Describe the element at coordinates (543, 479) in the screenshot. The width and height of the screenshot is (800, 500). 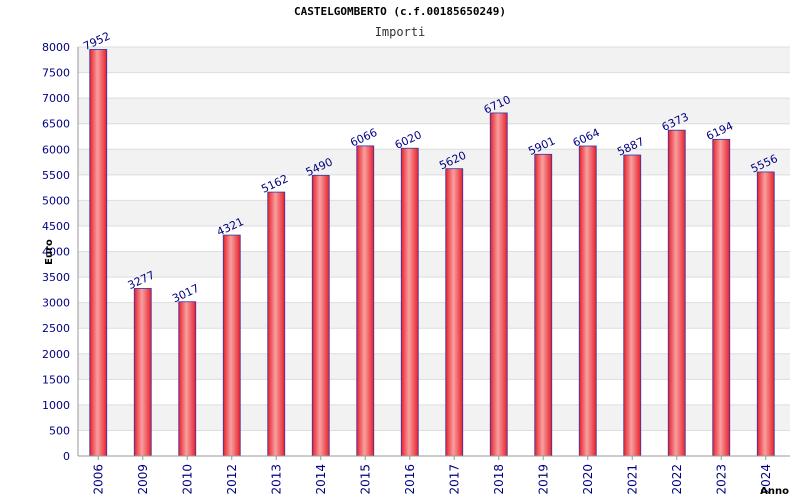
I see `x-tick-label-2019: 2019` at that location.